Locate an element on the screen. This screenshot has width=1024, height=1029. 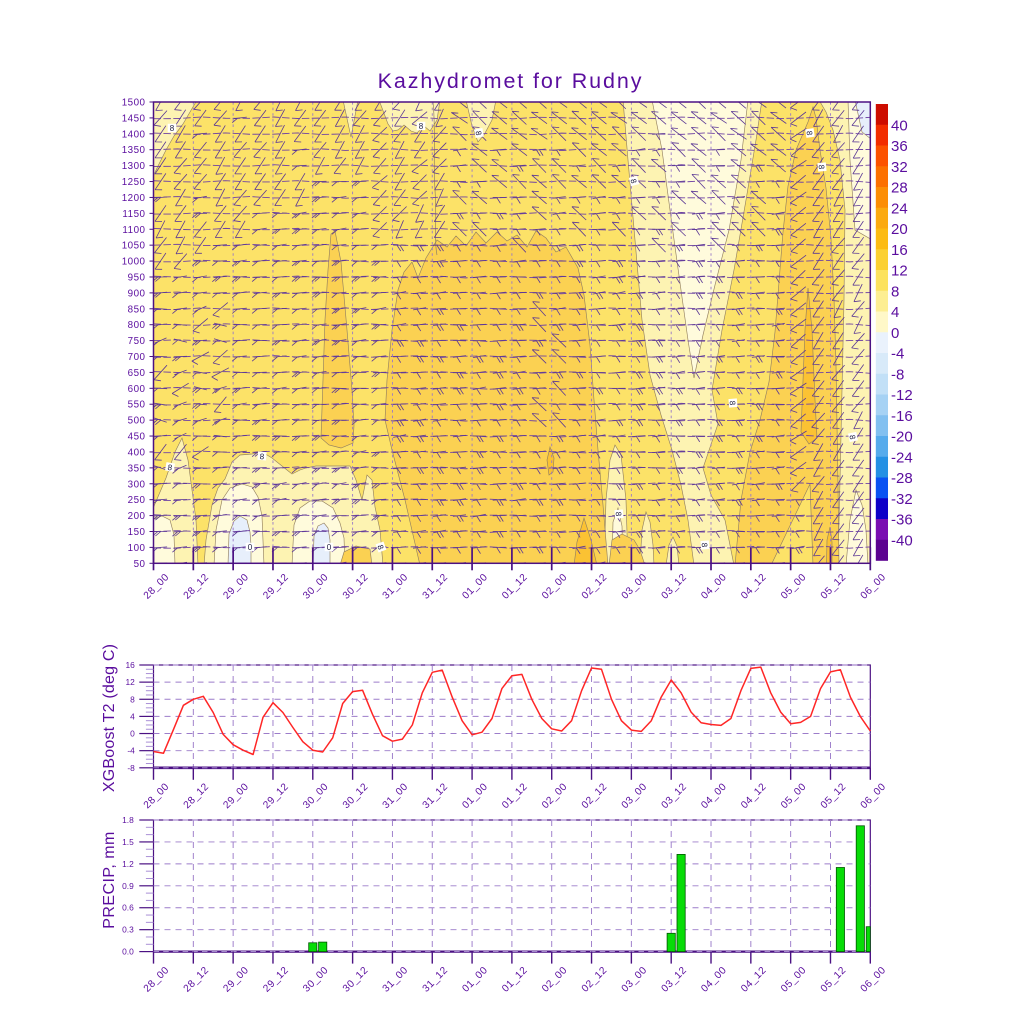
svg-text: 0.0 is located at coordinates (128, 952).